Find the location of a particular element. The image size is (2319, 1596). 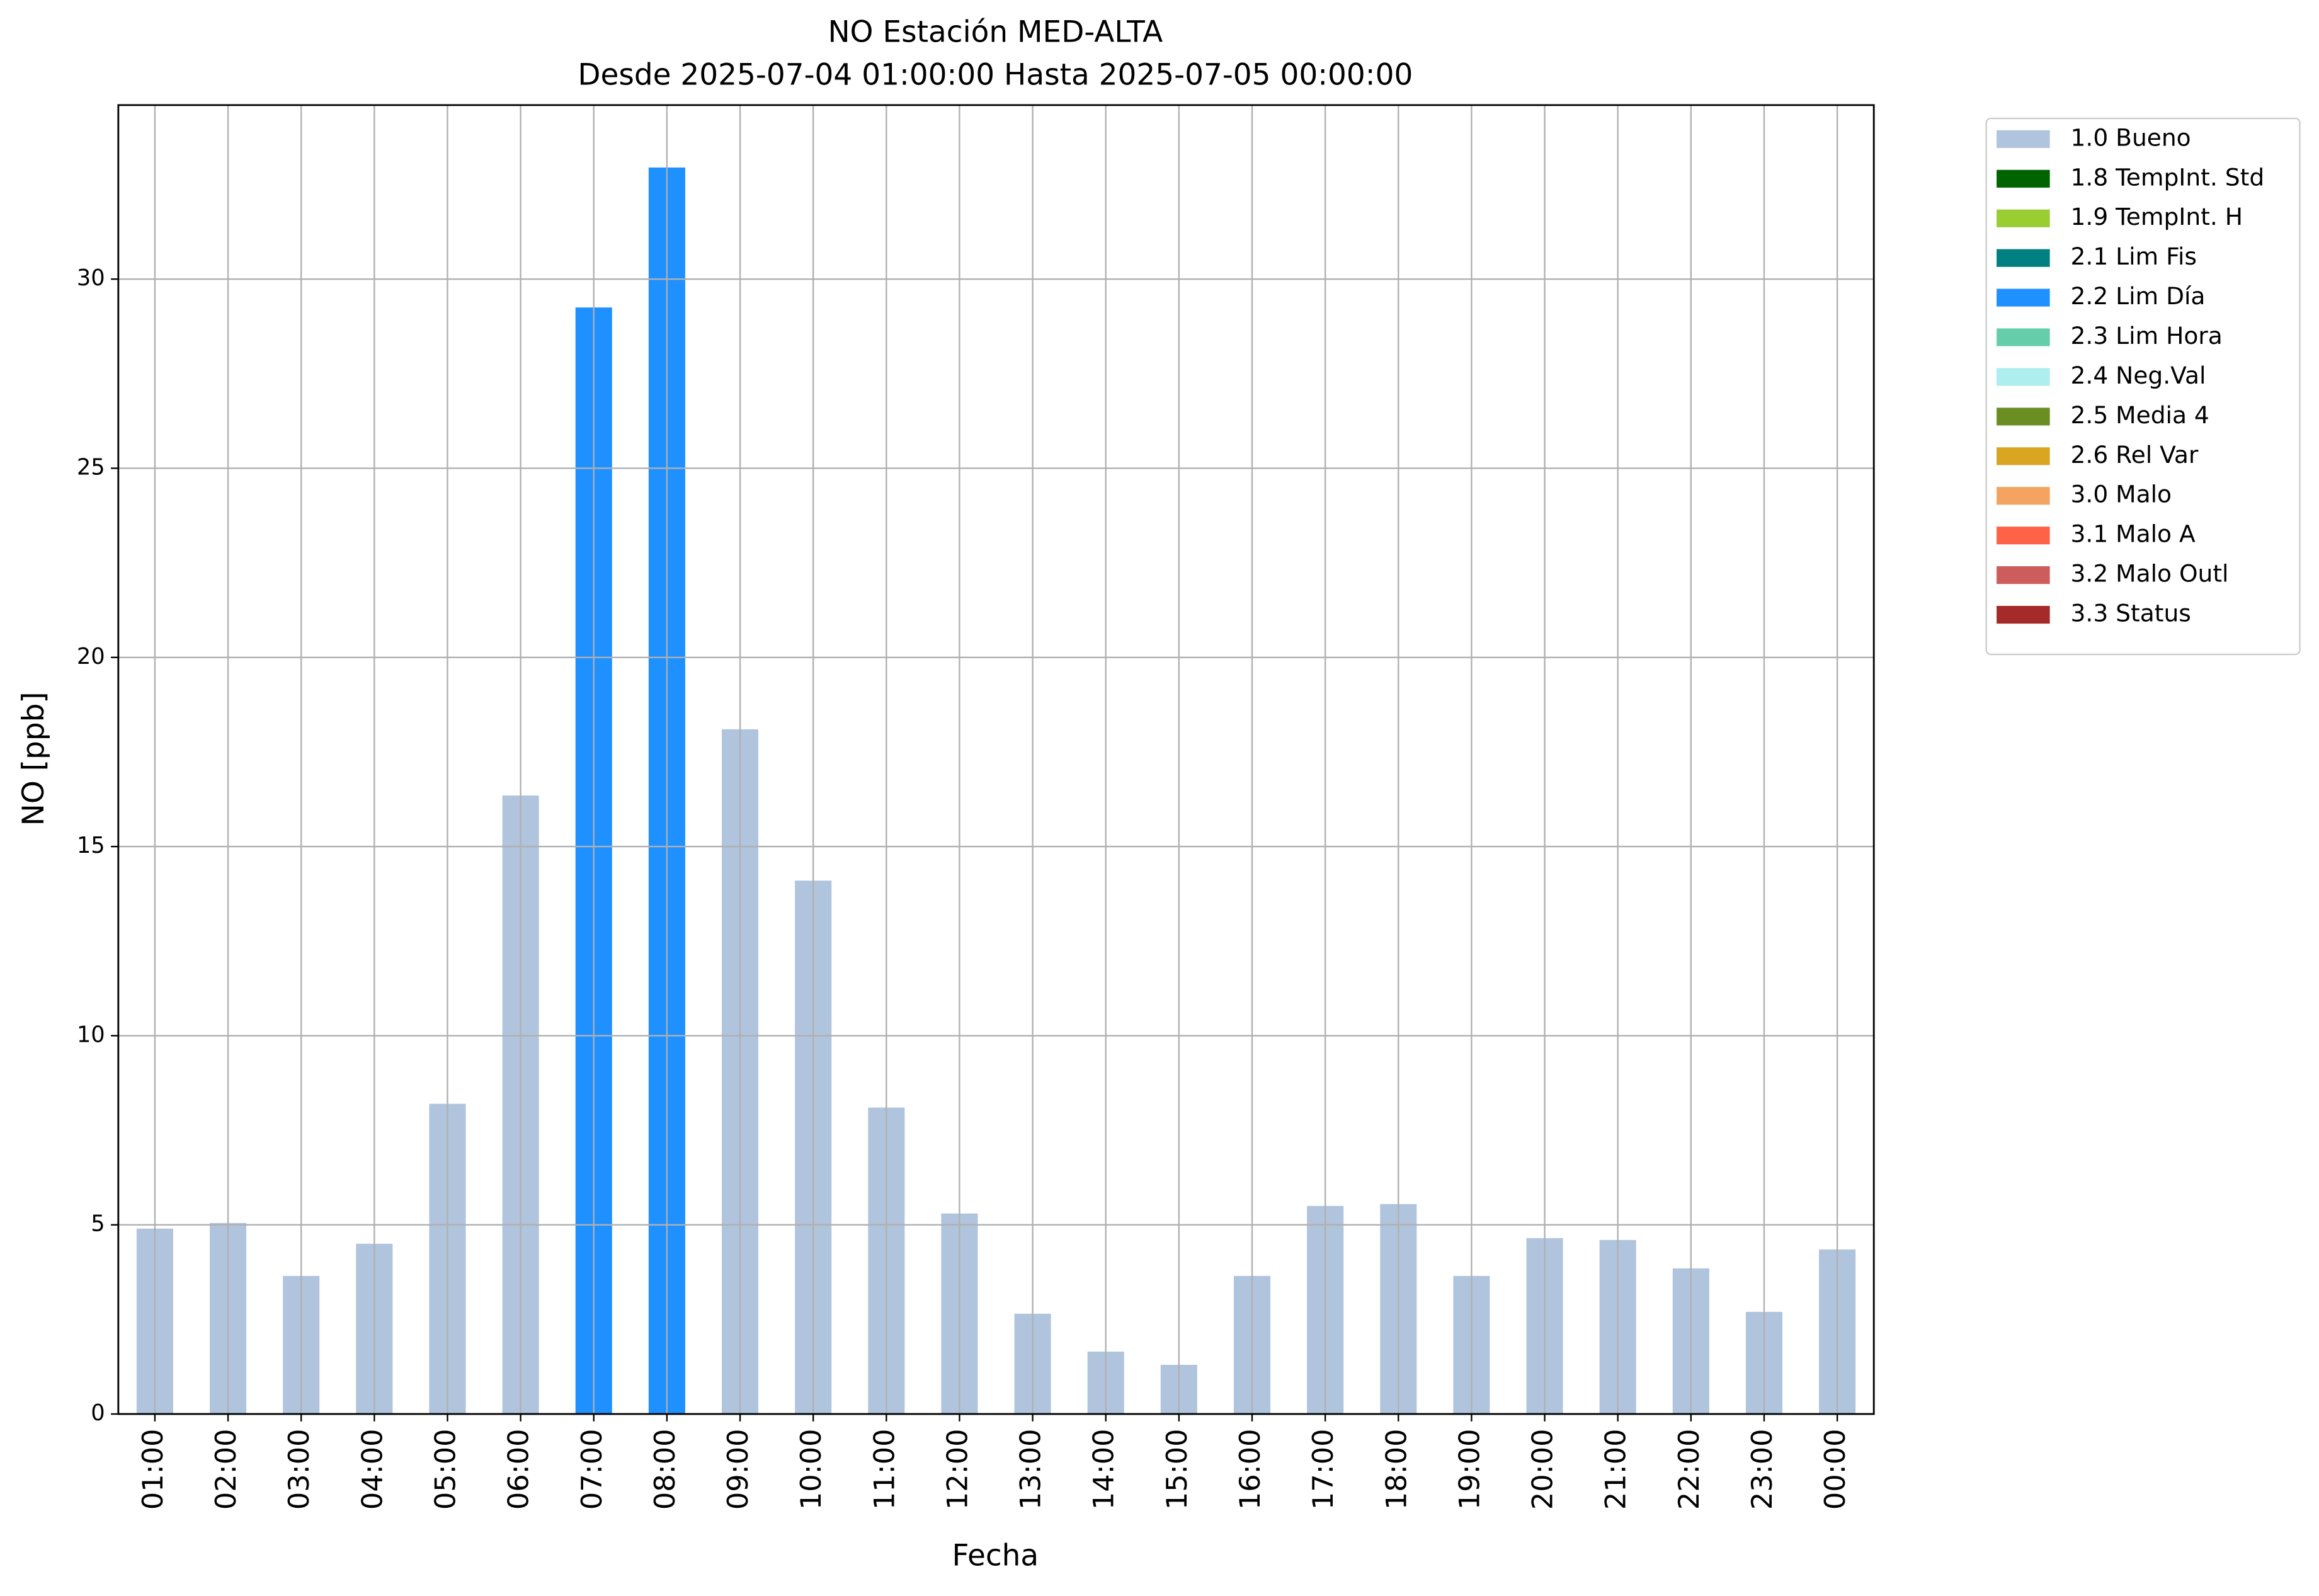

chart-title: NO Estación MED-ALTA is located at coordinates (995, 32).